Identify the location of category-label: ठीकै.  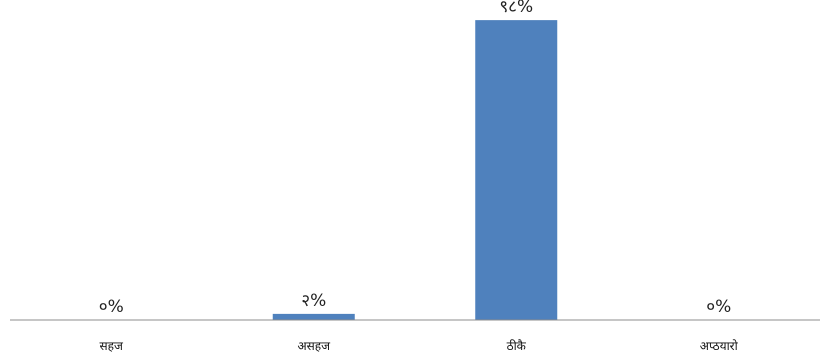
(517, 346).